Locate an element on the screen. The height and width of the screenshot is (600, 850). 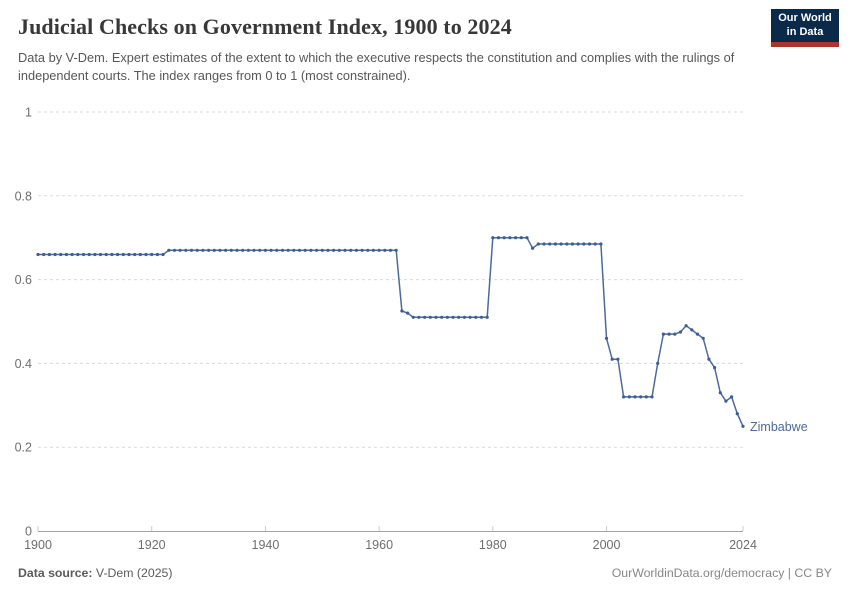
data-source: Data source: V-Dem (2025) is located at coordinates (95, 573).